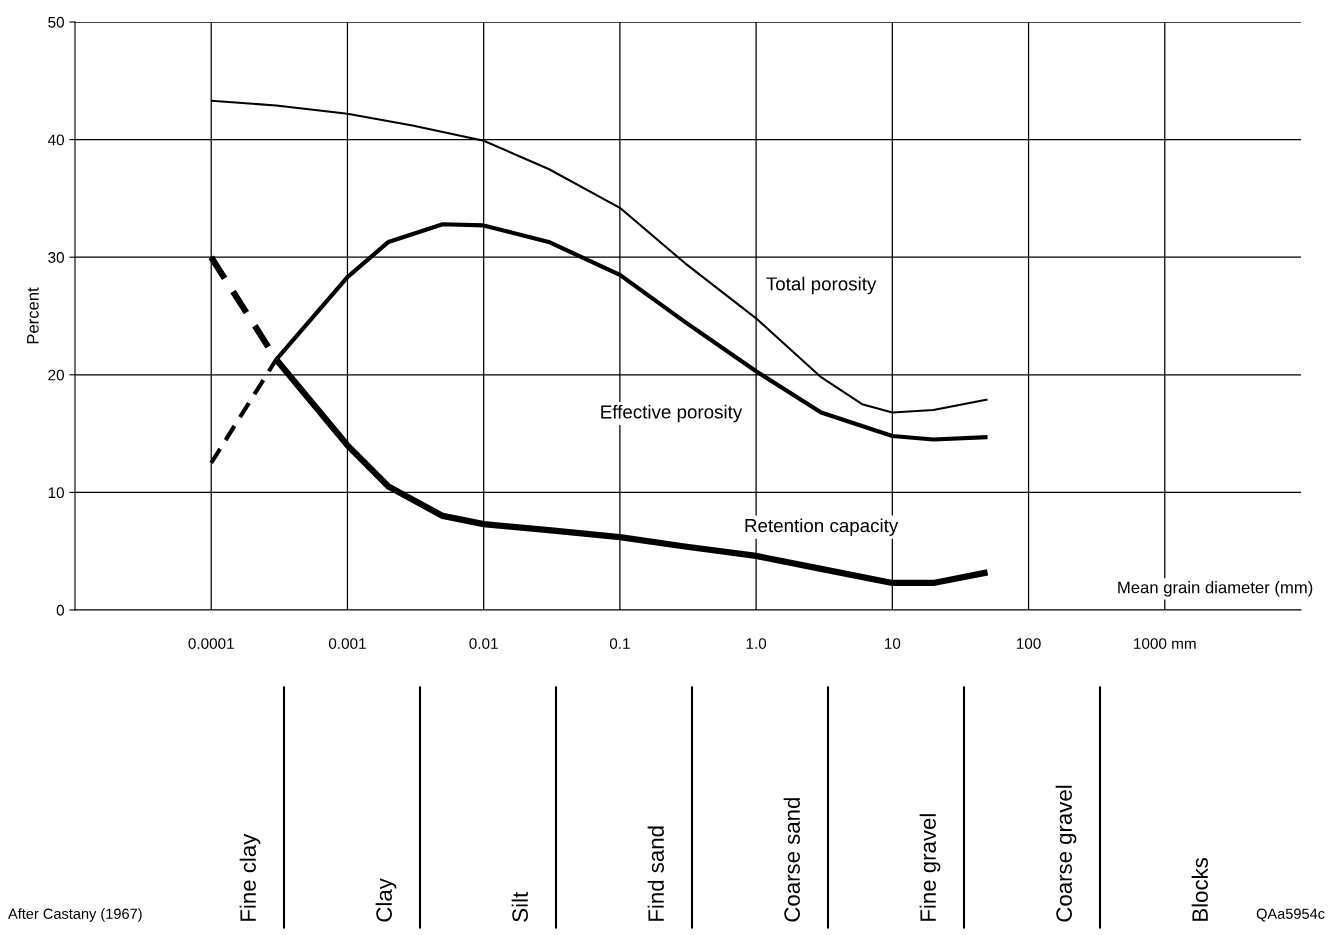 This screenshot has width=1335, height=935. What do you see at coordinates (930, 867) in the screenshot?
I see `category-label: Fine gravel` at bounding box center [930, 867].